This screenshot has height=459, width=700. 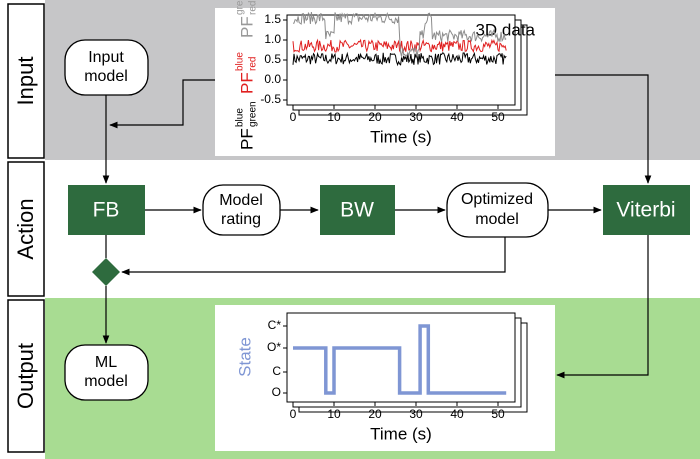 I want to click on node-label: BW, so click(x=357, y=210).